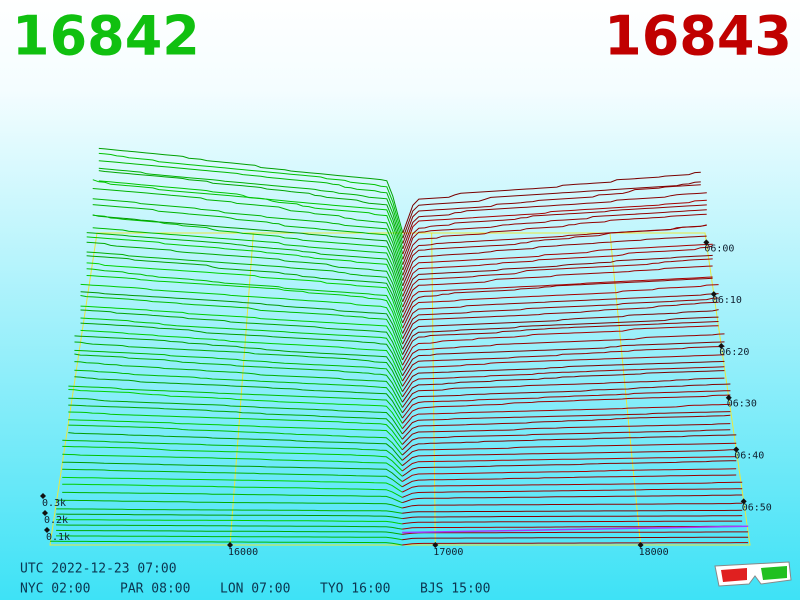 The height and width of the screenshot is (600, 800). Describe the element at coordinates (98, 569) in the screenshot. I see `utc-time: UTC 2022-12-23 07:00` at that location.